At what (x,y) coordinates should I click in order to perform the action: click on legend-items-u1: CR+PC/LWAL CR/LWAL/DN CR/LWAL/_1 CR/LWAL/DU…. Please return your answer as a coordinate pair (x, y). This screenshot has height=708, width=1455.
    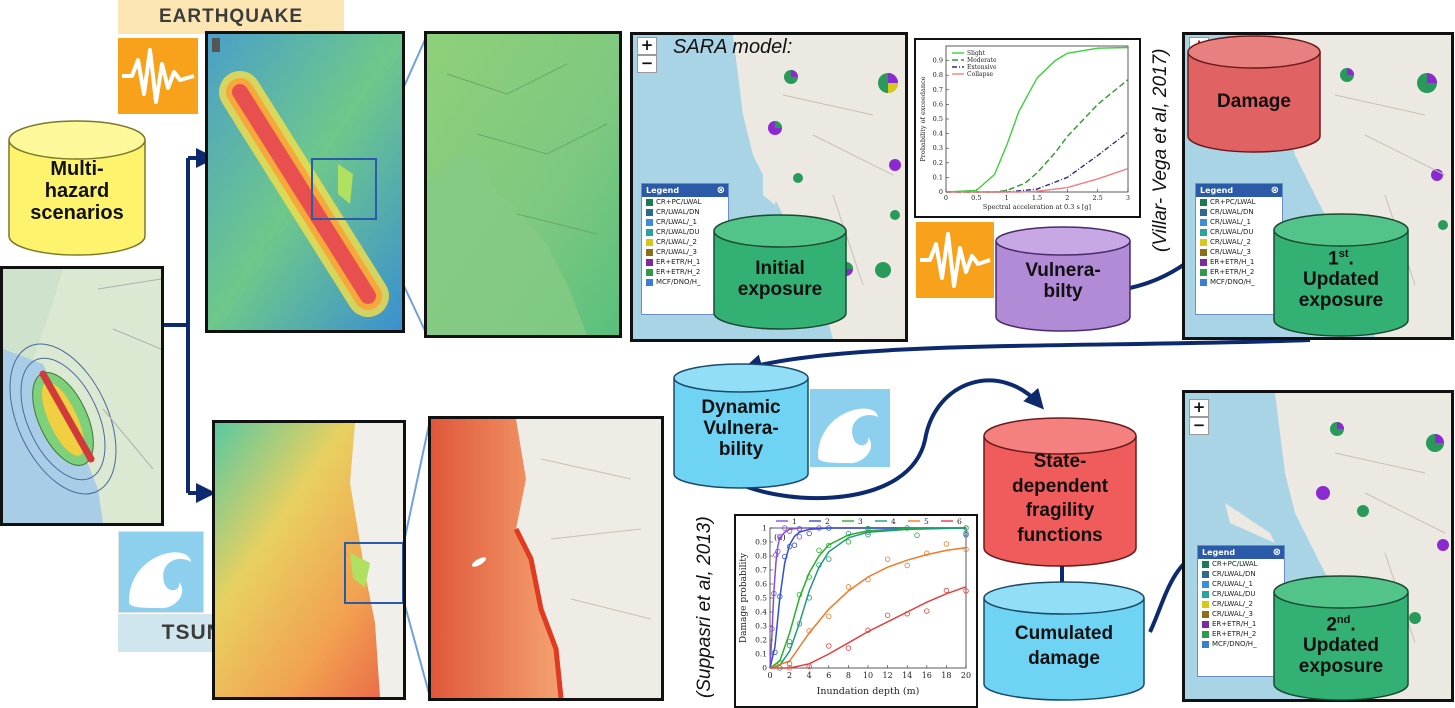
    Looking at the image, I should click on (1239, 242).